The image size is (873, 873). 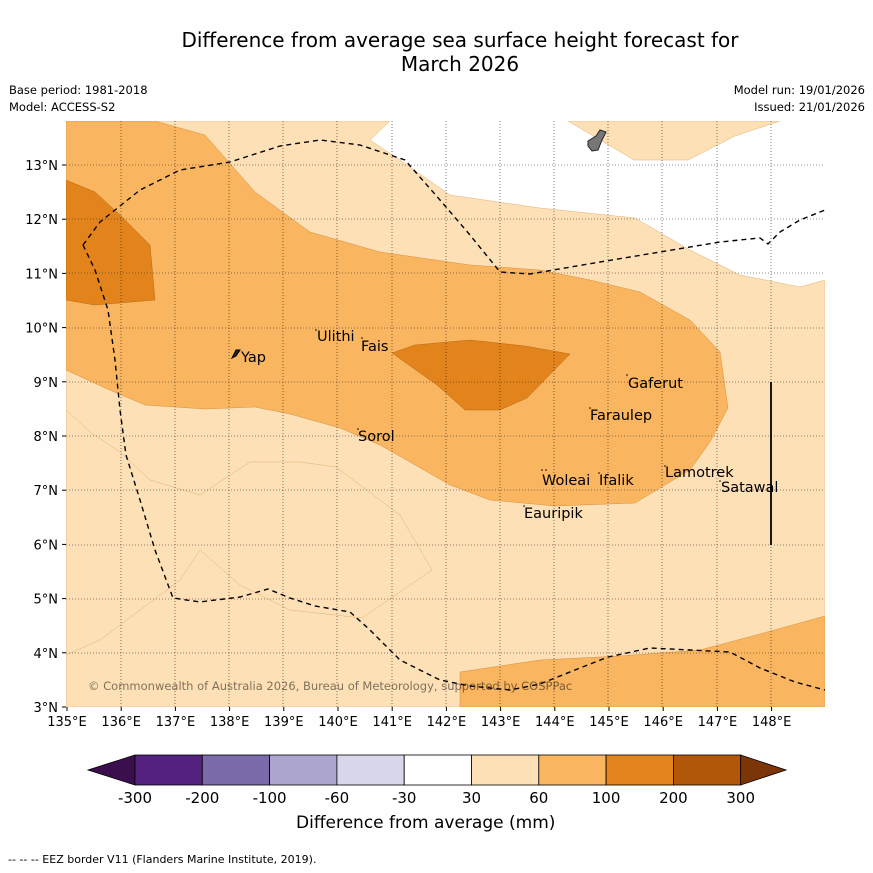 What do you see at coordinates (673, 798) in the screenshot?
I see `colorbar-tick-label: 200` at bounding box center [673, 798].